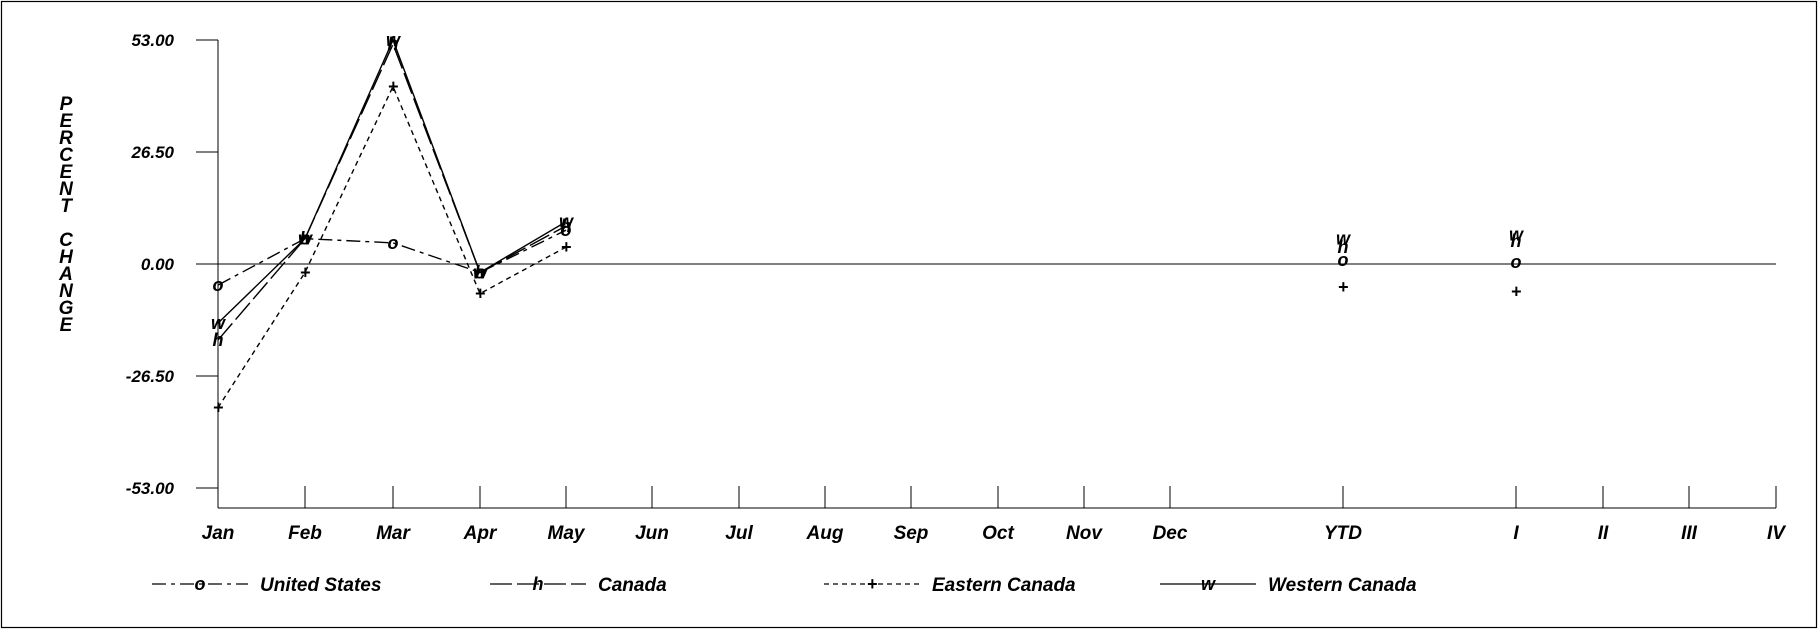 The image size is (1818, 634). I want to click on legend-marker: w, so click(1208, 584).